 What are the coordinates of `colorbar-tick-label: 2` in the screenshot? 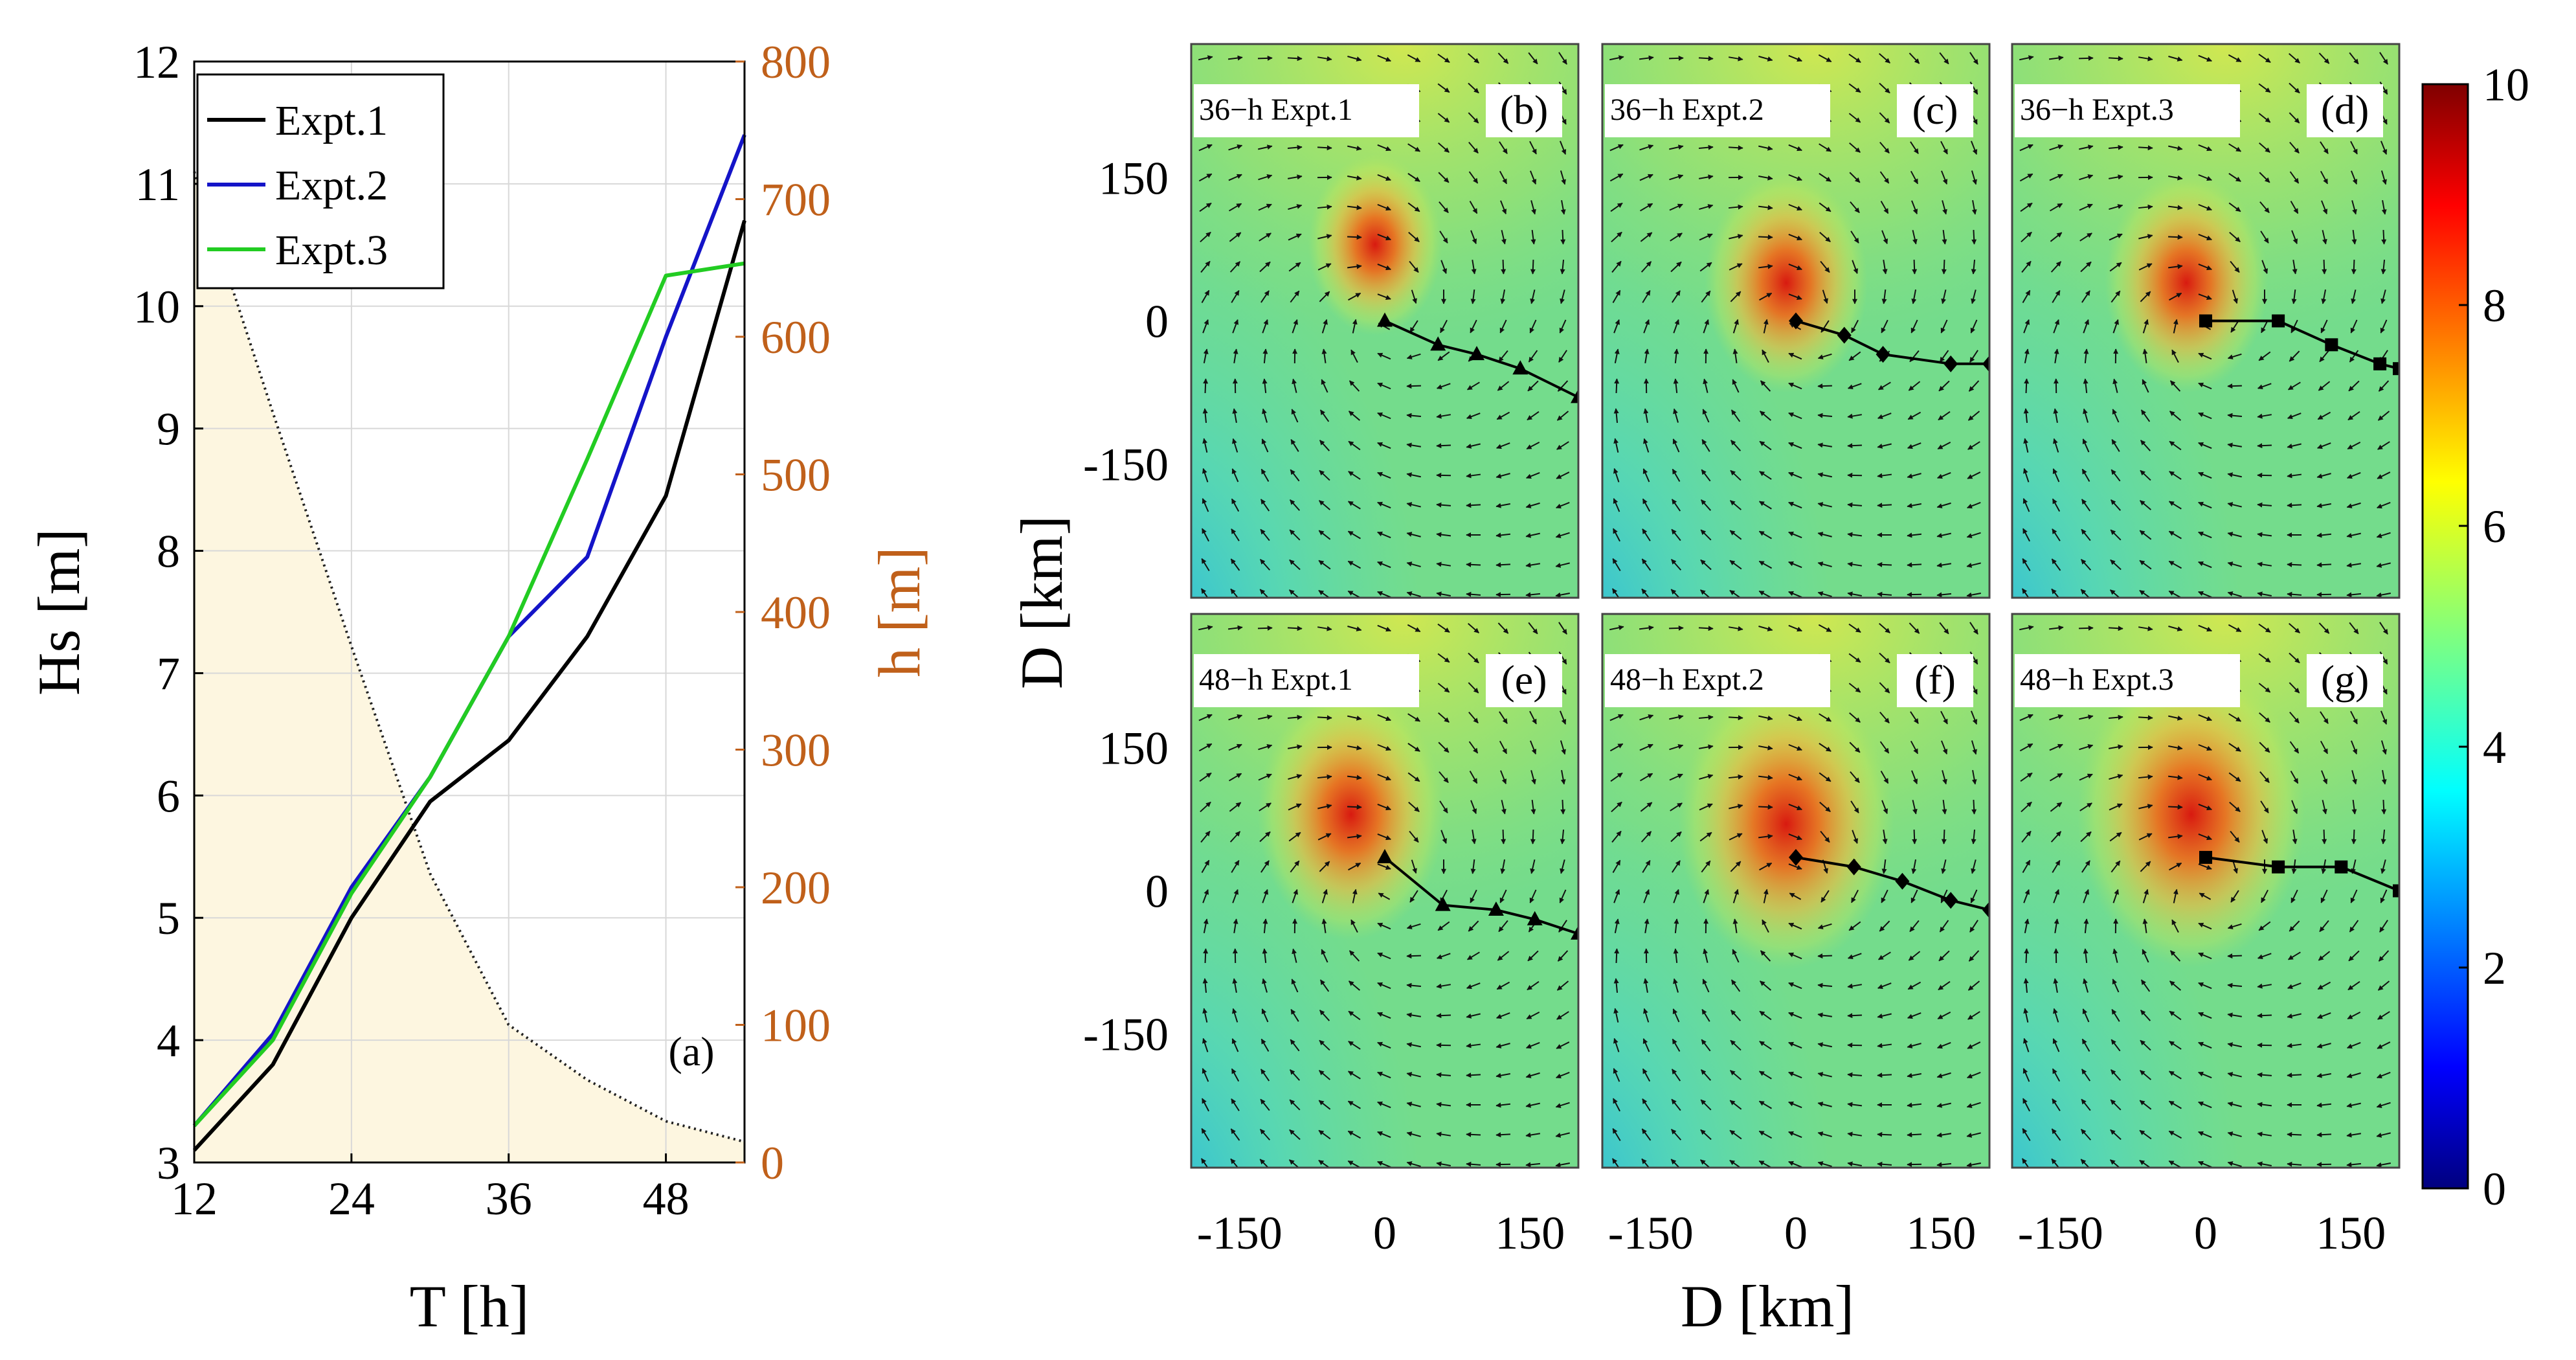 It's located at (2494, 968).